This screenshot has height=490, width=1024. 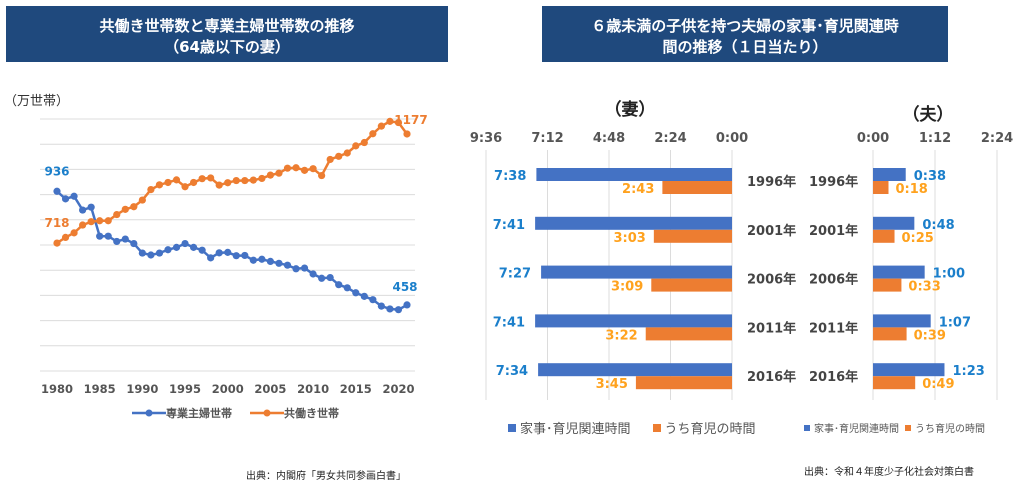 What do you see at coordinates (771, 280) in the screenshot?
I see `category-label-wife: 2006年` at bounding box center [771, 280].